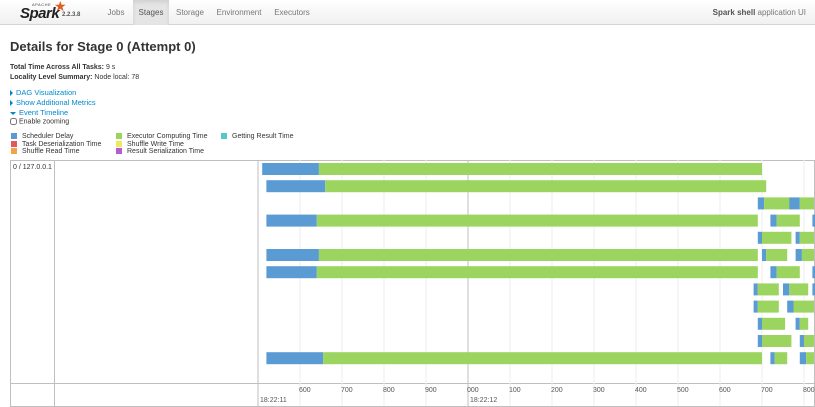  I want to click on legend-shuffle-write: Shuffle Write Time, so click(150, 144).